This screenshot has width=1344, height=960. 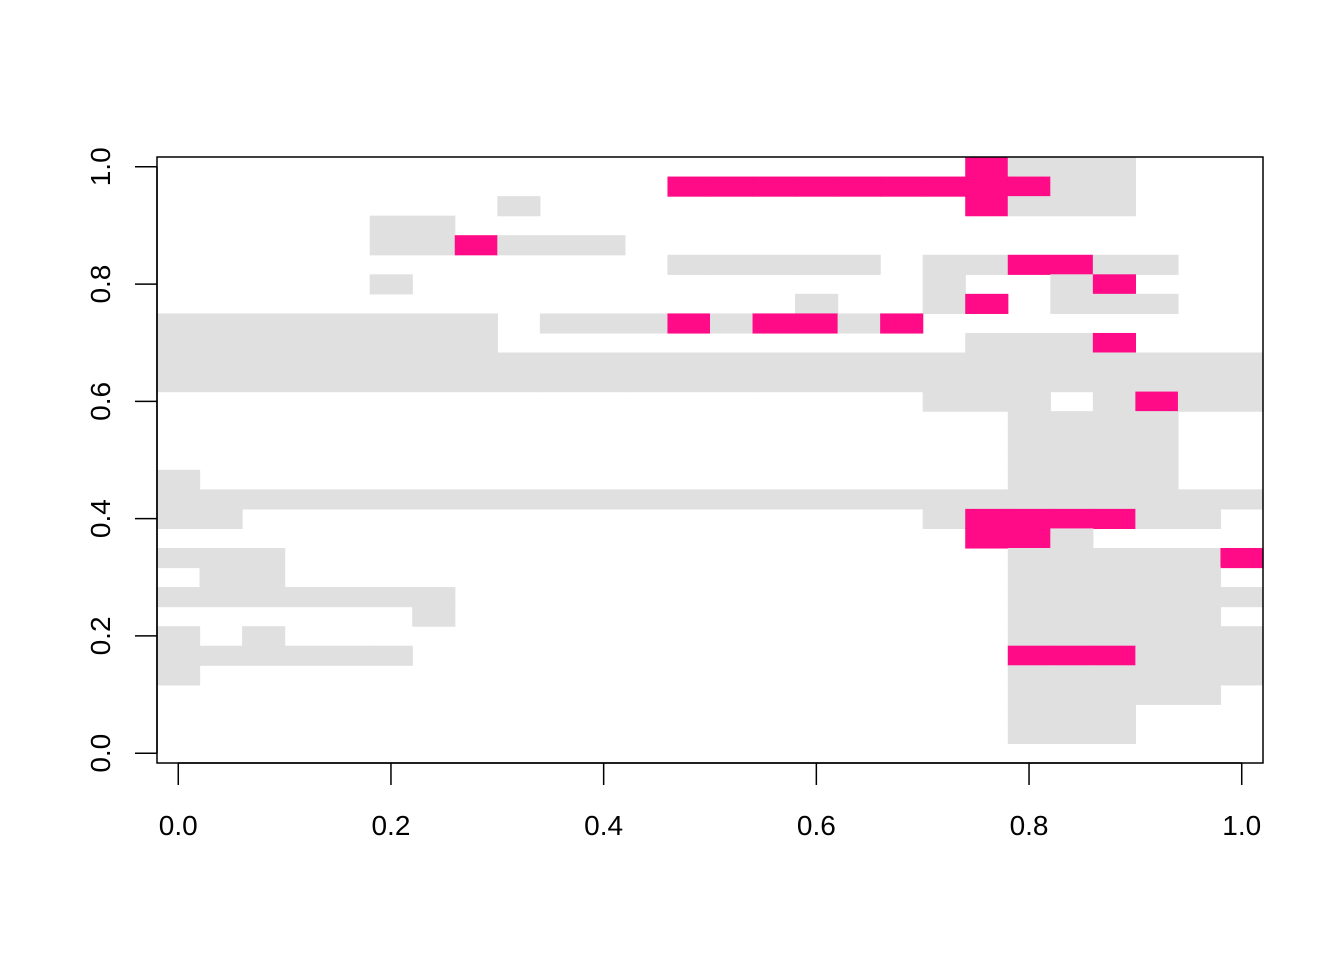 I want to click on y-tick-label: 0.8, so click(x=100, y=284).